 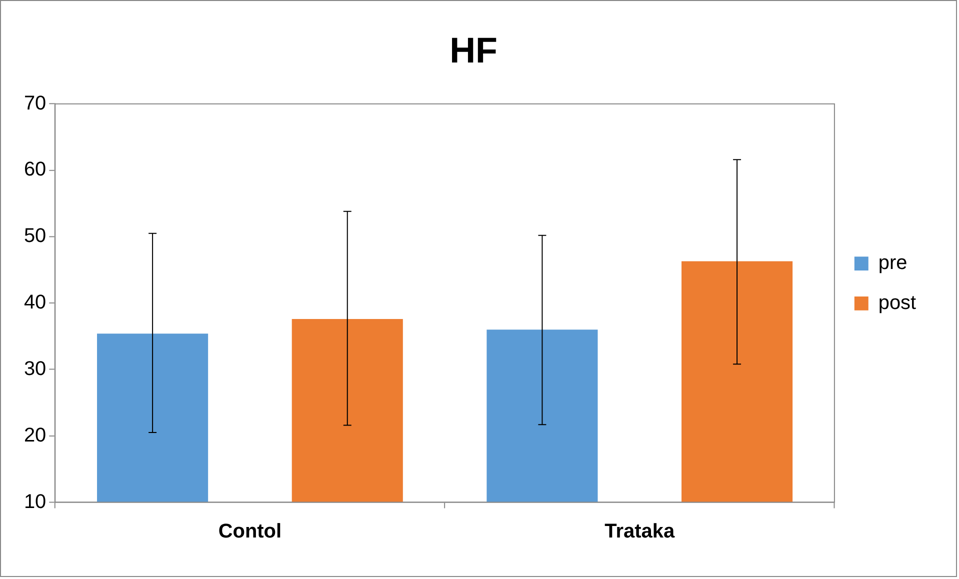 I want to click on legend-label: pre, so click(x=893, y=263).